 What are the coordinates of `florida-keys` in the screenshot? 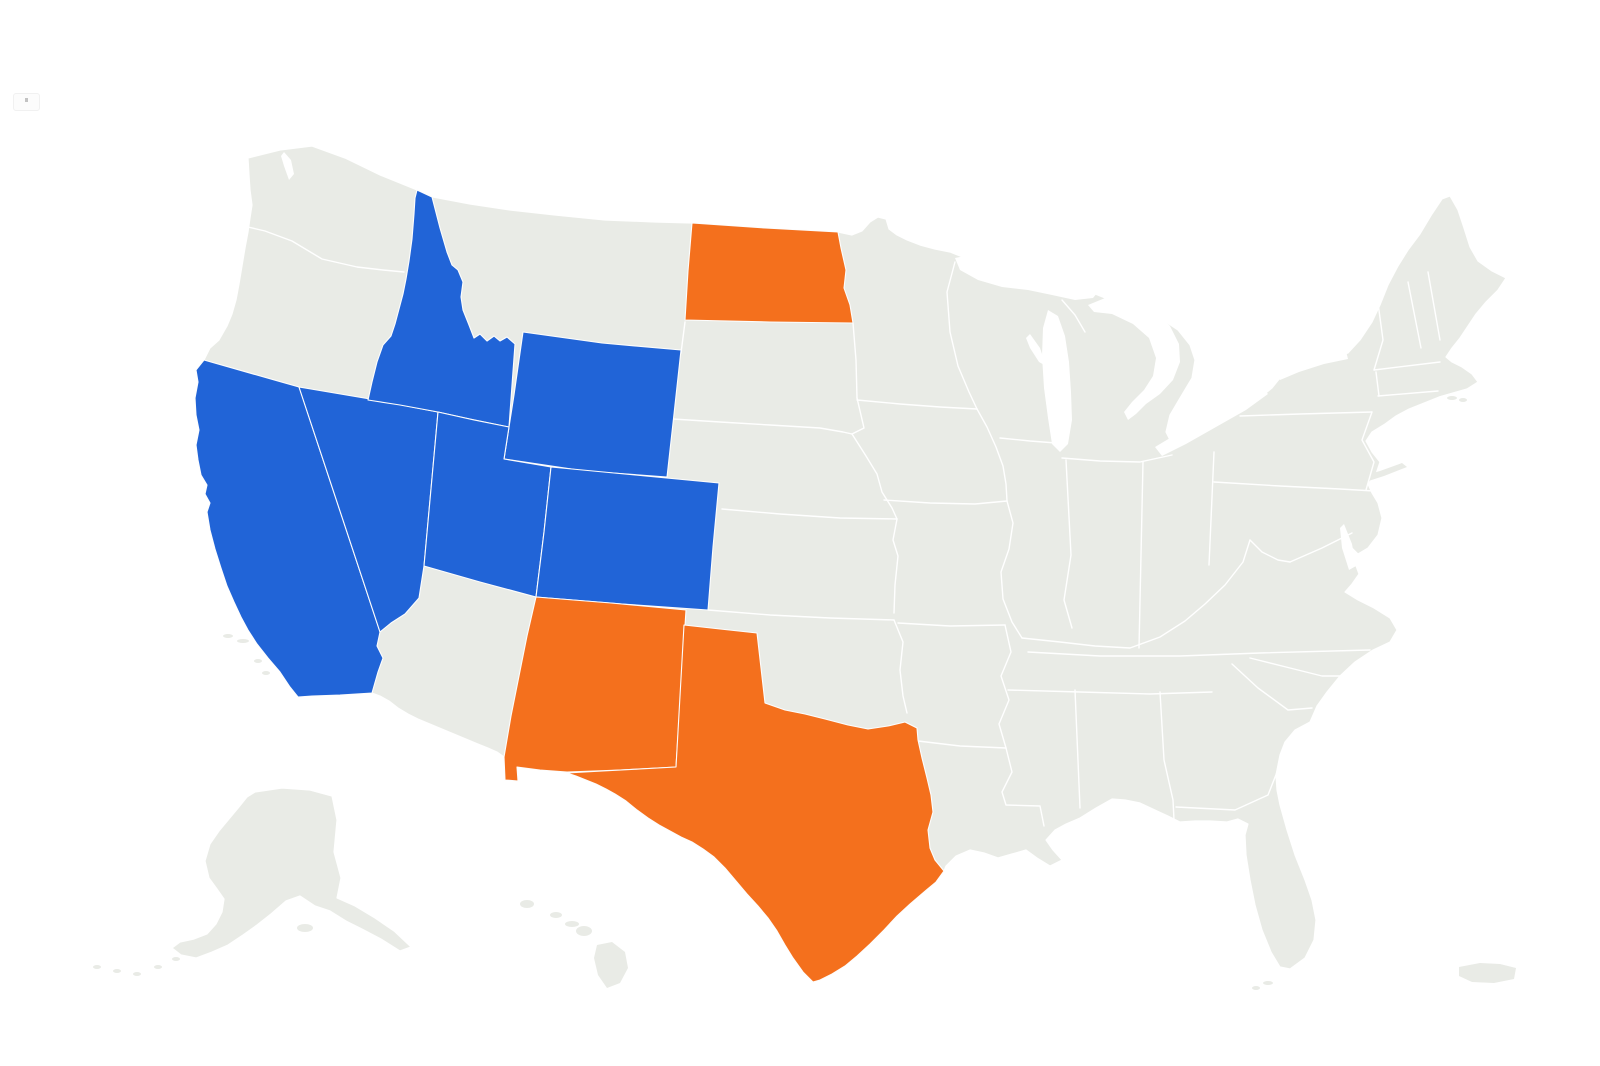 It's located at (1262, 985).